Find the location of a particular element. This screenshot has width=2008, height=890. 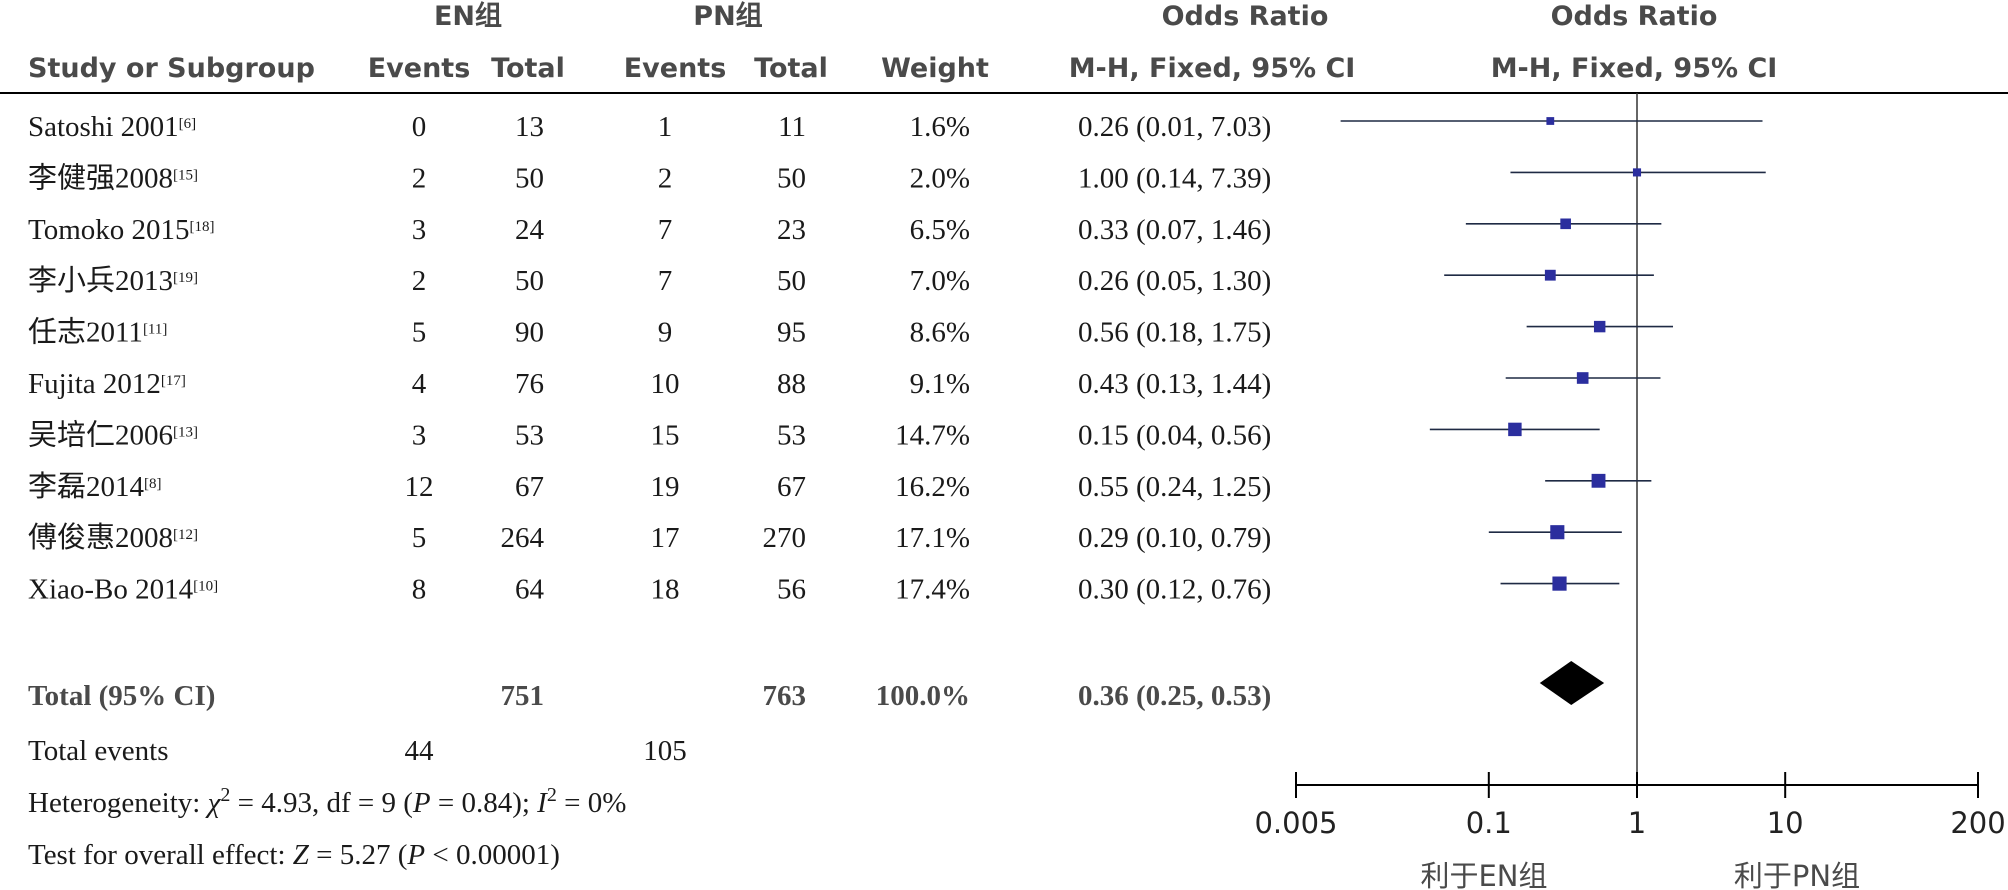

total-events2: 105 is located at coordinates (665, 751).